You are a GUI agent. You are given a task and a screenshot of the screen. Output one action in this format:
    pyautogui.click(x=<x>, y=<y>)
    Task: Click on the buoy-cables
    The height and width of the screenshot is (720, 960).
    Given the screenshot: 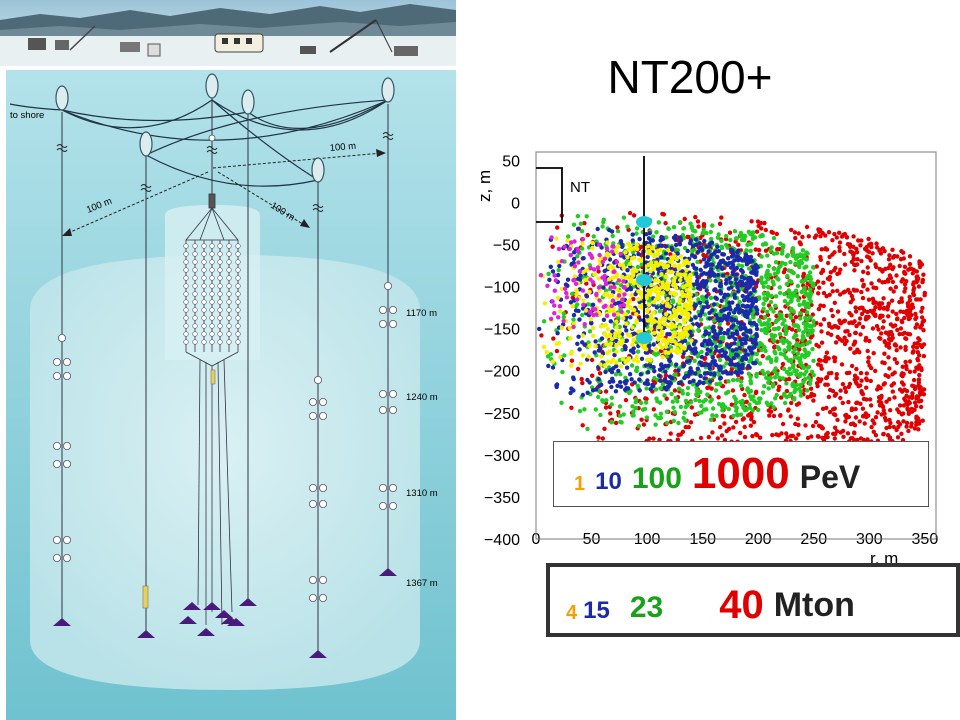 What is the action you would take?
    pyautogui.click(x=199, y=143)
    